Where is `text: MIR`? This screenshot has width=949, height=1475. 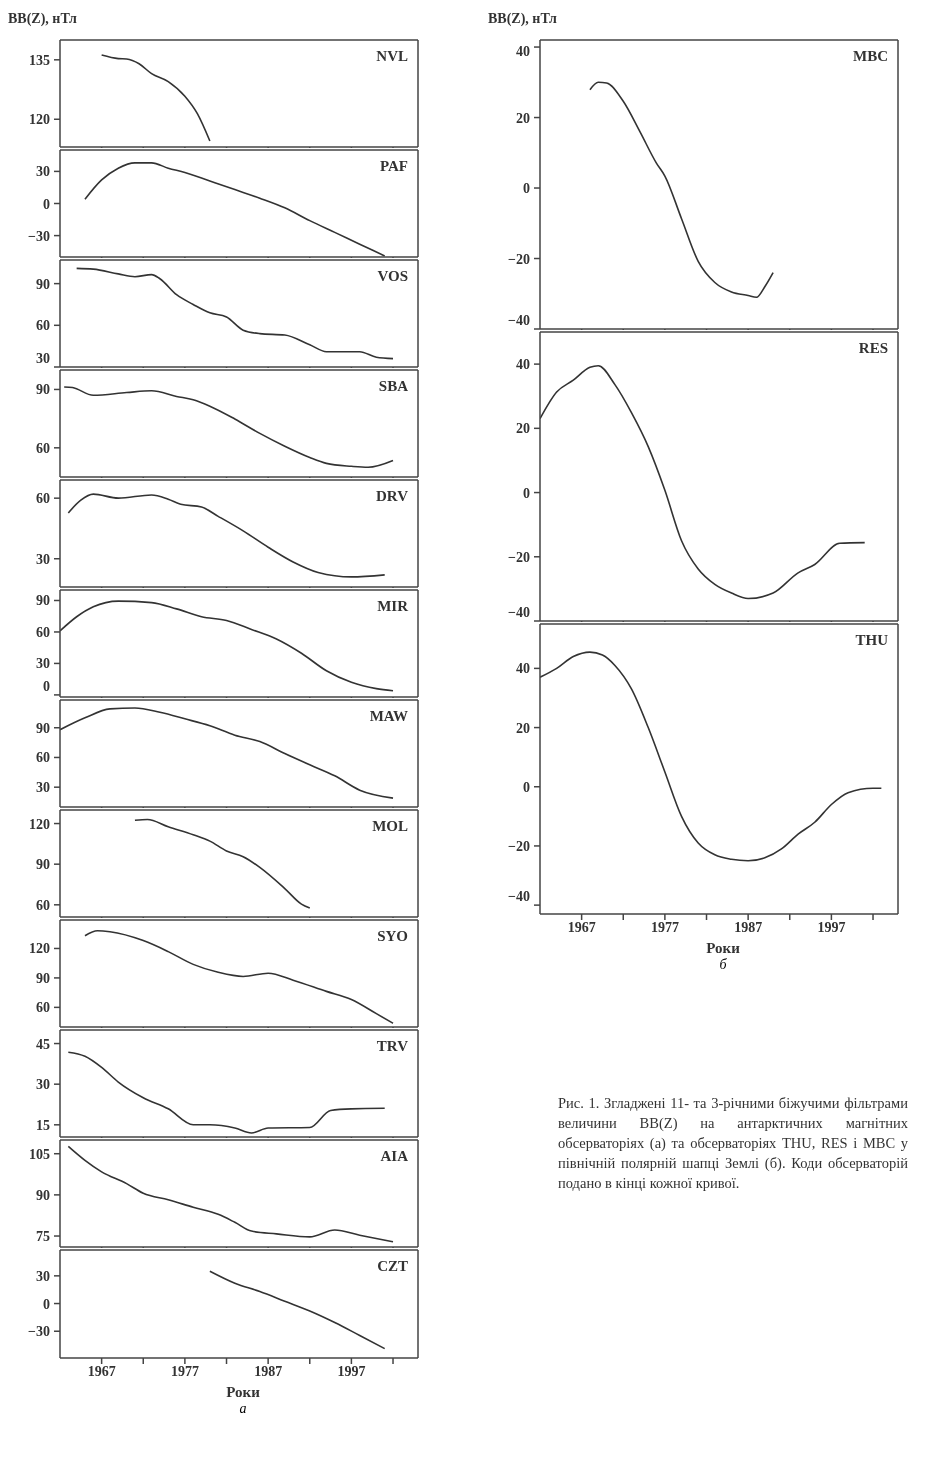
text: MIR is located at coordinates (392, 606).